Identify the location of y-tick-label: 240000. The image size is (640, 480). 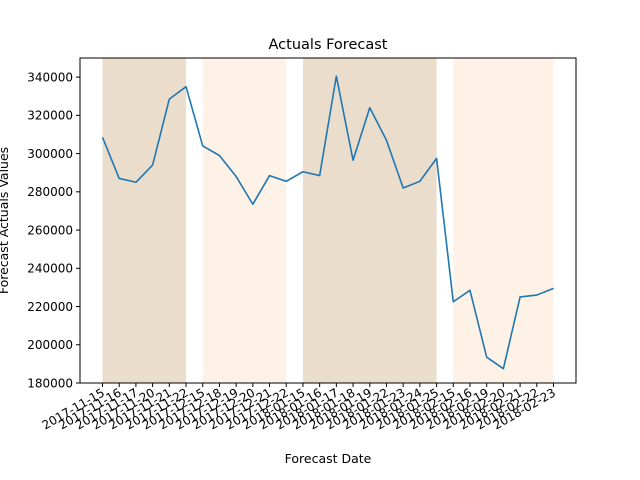
(50, 269).